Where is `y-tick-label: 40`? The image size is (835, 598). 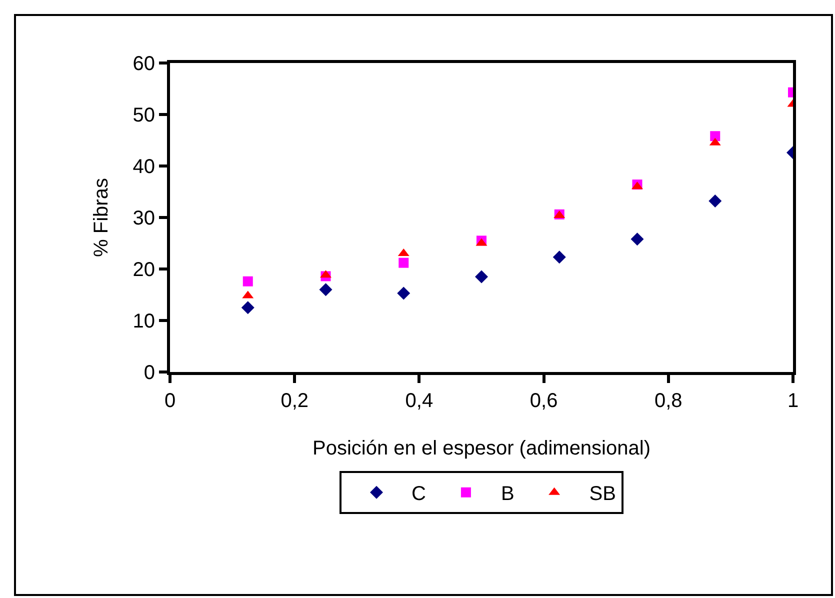 y-tick-label: 40 is located at coordinates (143, 167).